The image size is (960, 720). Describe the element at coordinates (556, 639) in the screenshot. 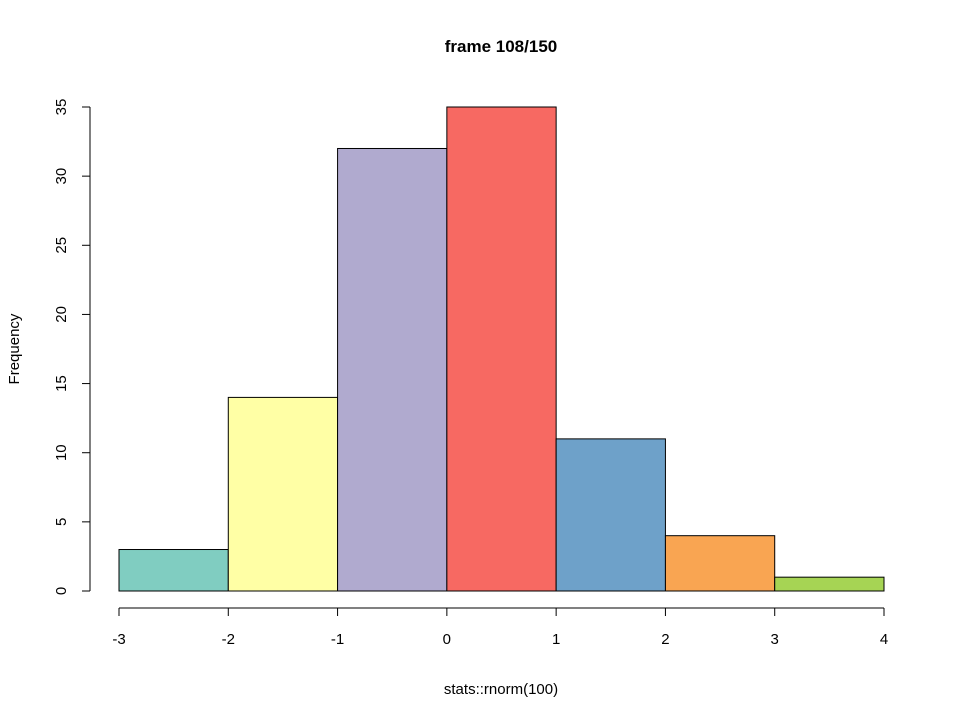

I see `x-tick-label: 1` at that location.